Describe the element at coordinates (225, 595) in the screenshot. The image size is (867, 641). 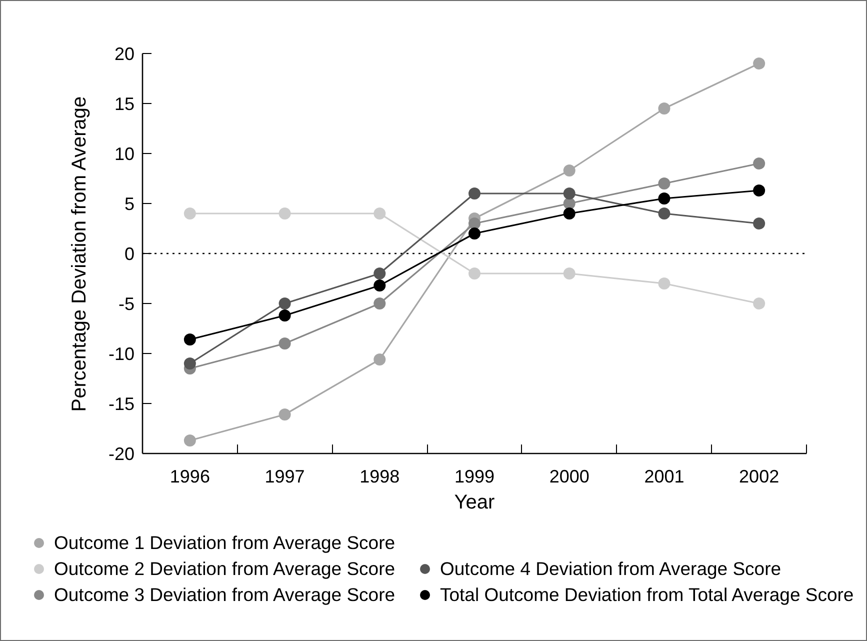
I see `legend-label: Outcome 3 Deviation from Average Score` at that location.